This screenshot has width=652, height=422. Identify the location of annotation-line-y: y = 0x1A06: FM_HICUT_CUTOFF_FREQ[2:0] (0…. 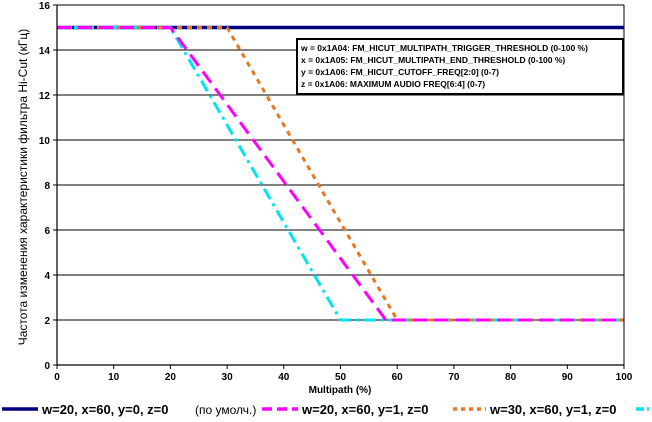
(400, 72).